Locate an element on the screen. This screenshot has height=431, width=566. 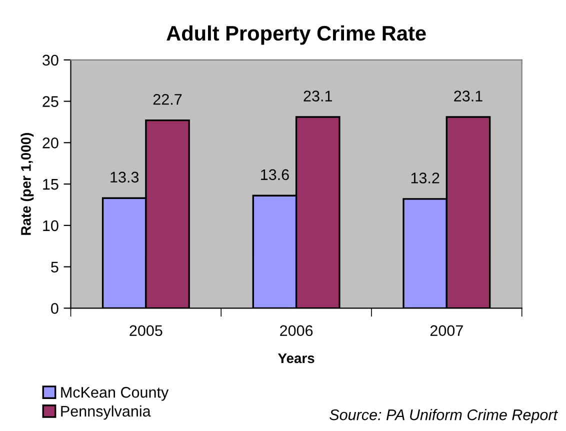
data-label: 13.6 is located at coordinates (275, 174).